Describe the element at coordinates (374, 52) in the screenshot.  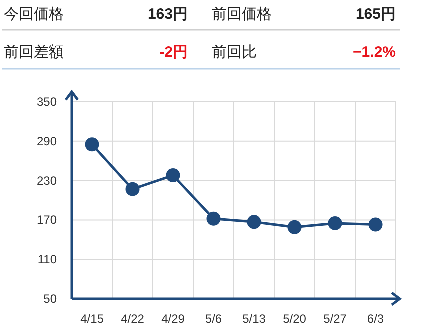
I see `text: −1.2%` at that location.